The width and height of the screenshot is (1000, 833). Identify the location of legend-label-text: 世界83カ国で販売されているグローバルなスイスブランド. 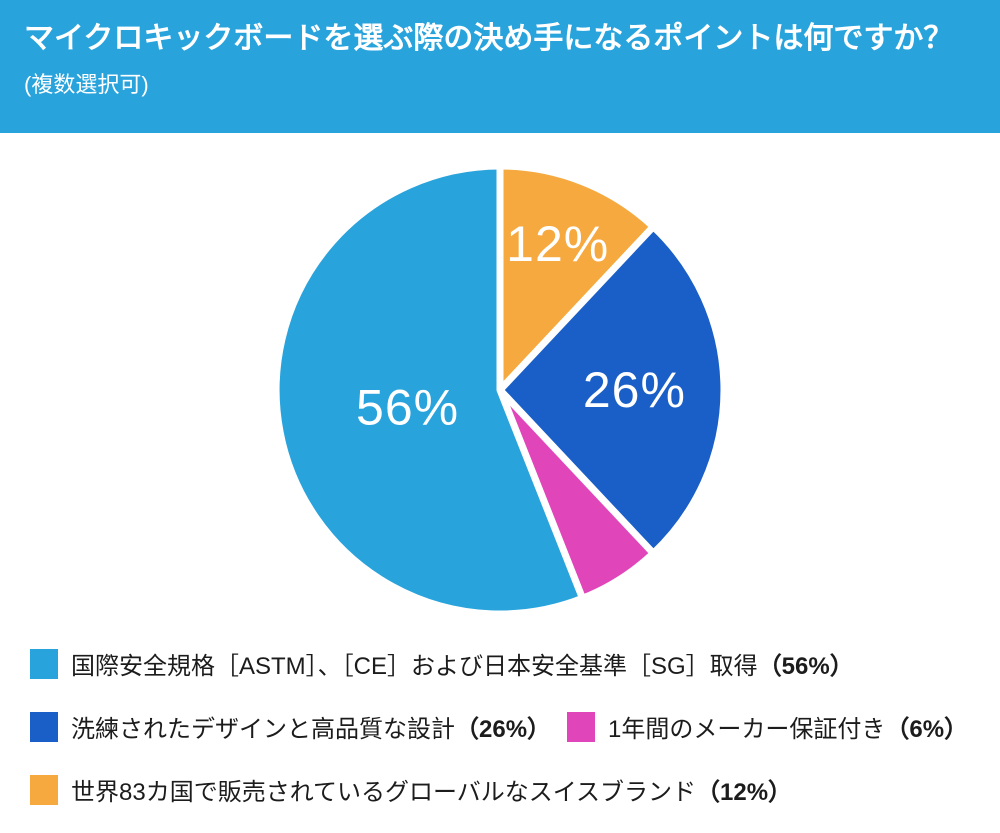
(384, 792).